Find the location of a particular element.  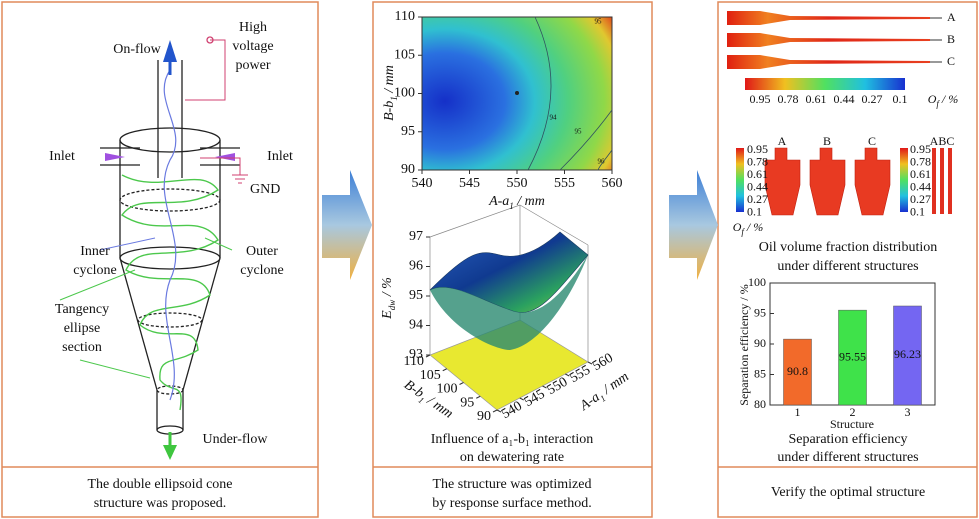

a-axis-title-part: / mm is located at coordinates (615, 385).